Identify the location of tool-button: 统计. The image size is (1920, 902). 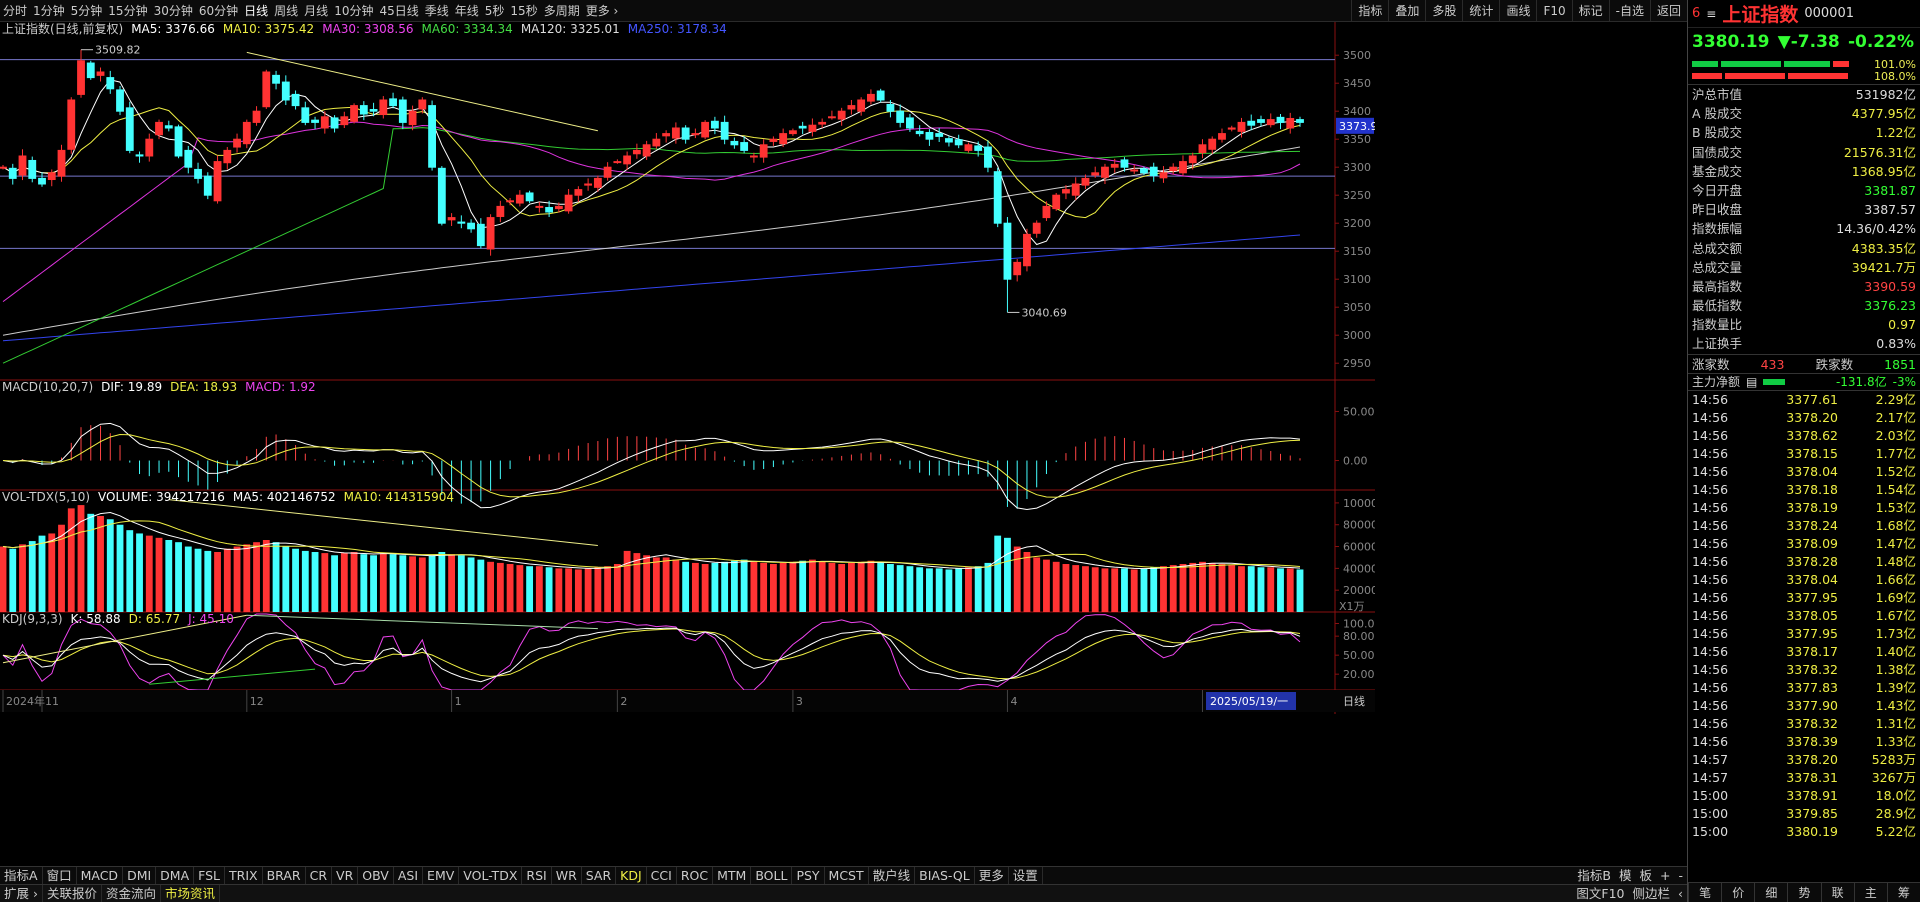
(1480, 11).